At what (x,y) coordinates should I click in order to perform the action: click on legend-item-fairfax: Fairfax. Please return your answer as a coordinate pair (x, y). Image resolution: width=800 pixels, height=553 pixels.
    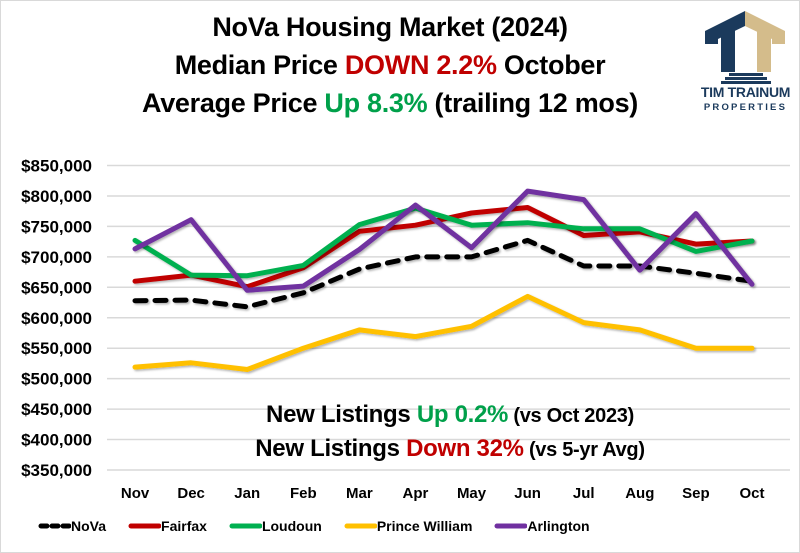
    Looking at the image, I should click on (167, 526).